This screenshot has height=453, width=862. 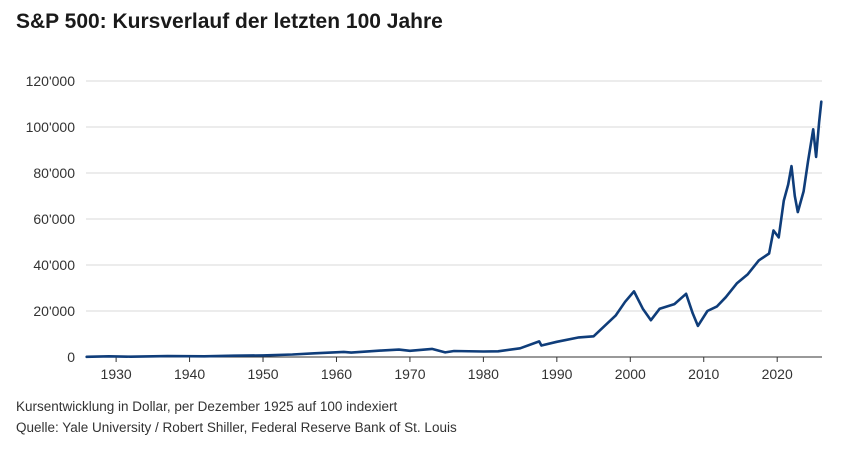 I want to click on x-tick-label: 1950, so click(x=262, y=374).